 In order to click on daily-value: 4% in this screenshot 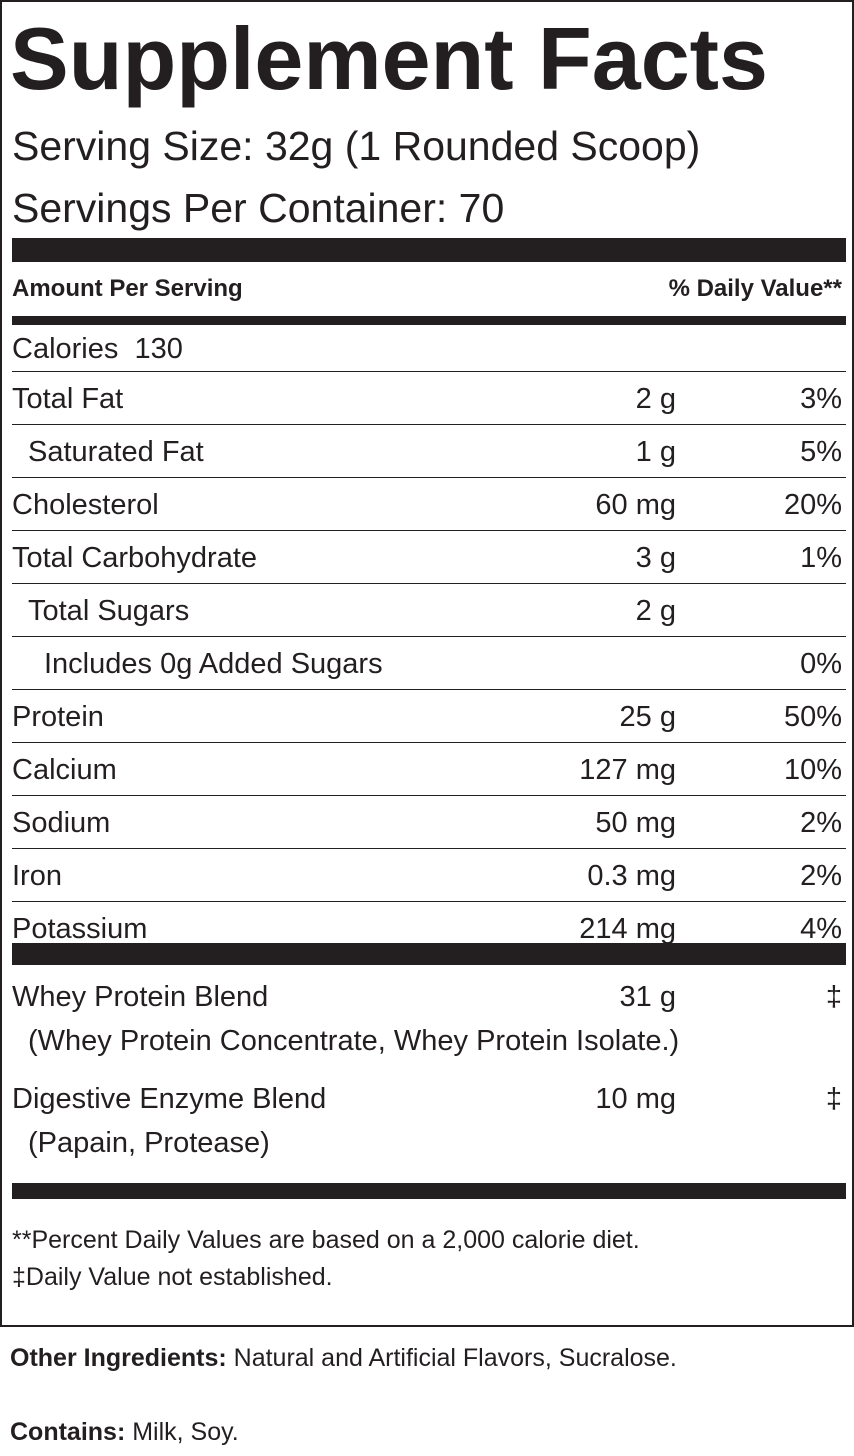, I will do `click(821, 929)`.